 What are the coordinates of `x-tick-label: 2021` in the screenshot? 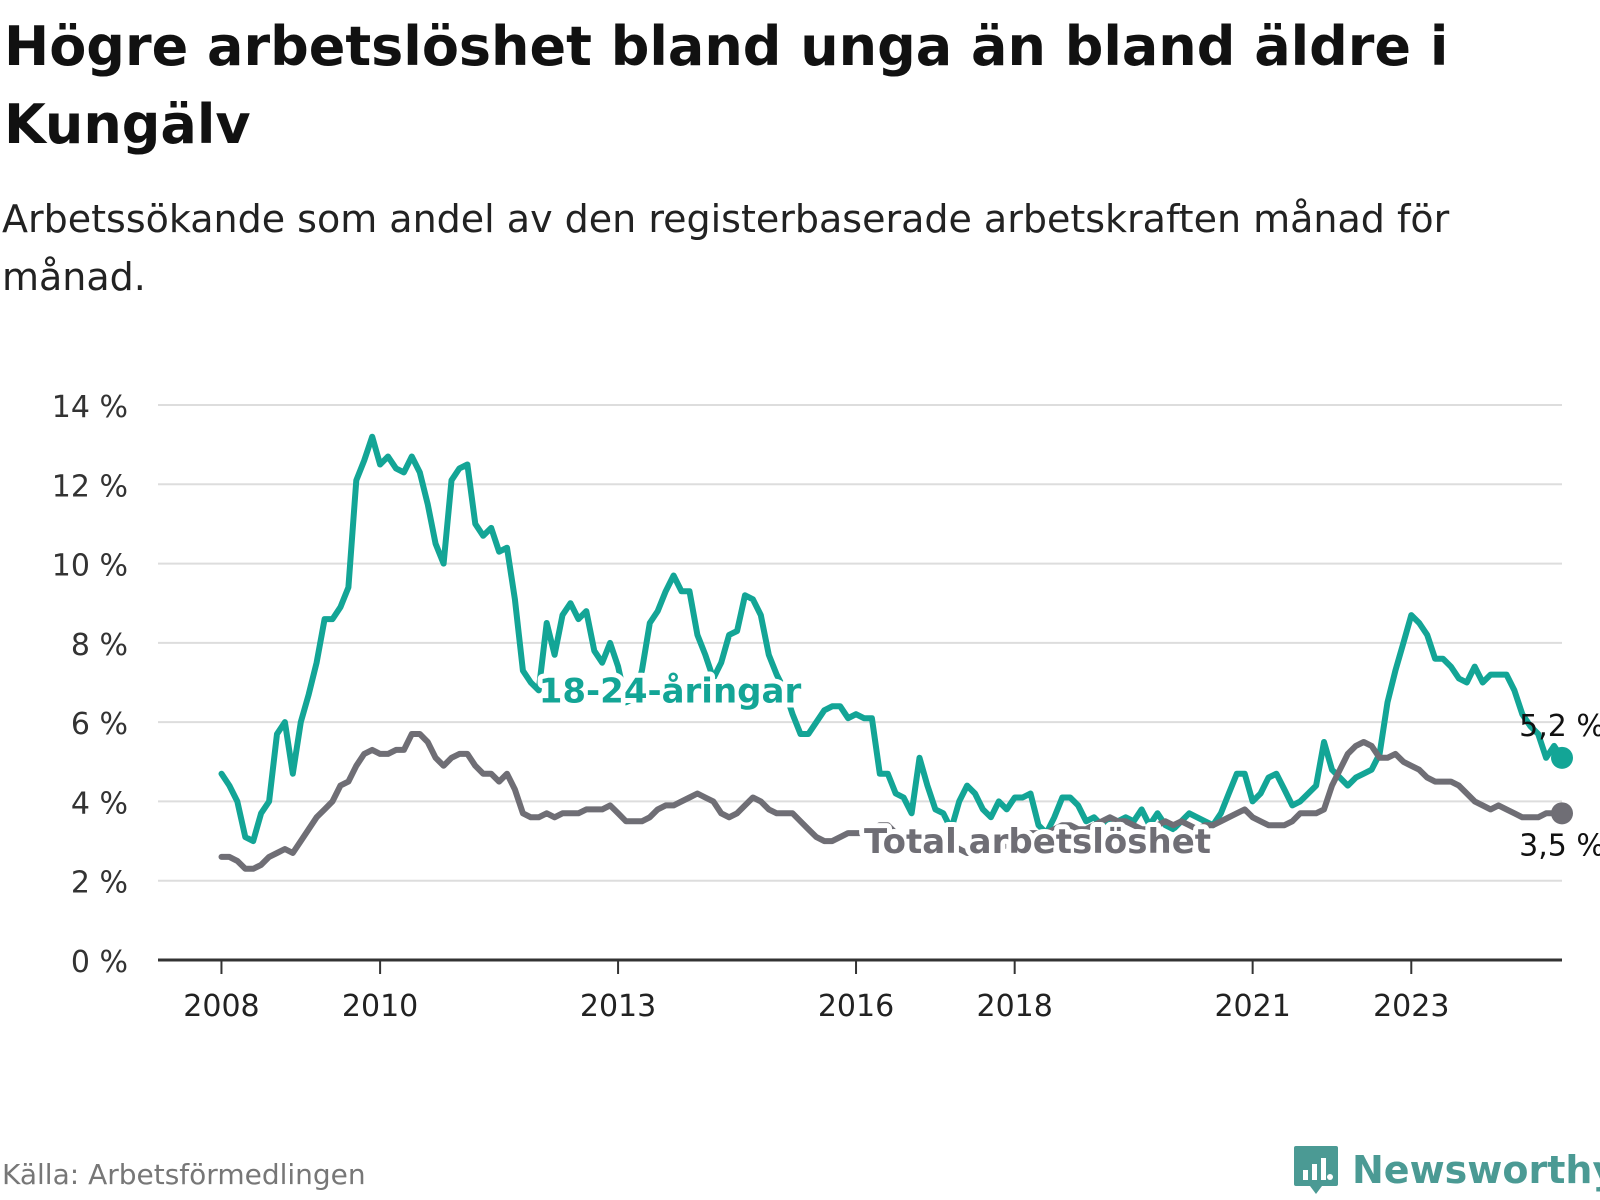 It's located at (1252, 1006).